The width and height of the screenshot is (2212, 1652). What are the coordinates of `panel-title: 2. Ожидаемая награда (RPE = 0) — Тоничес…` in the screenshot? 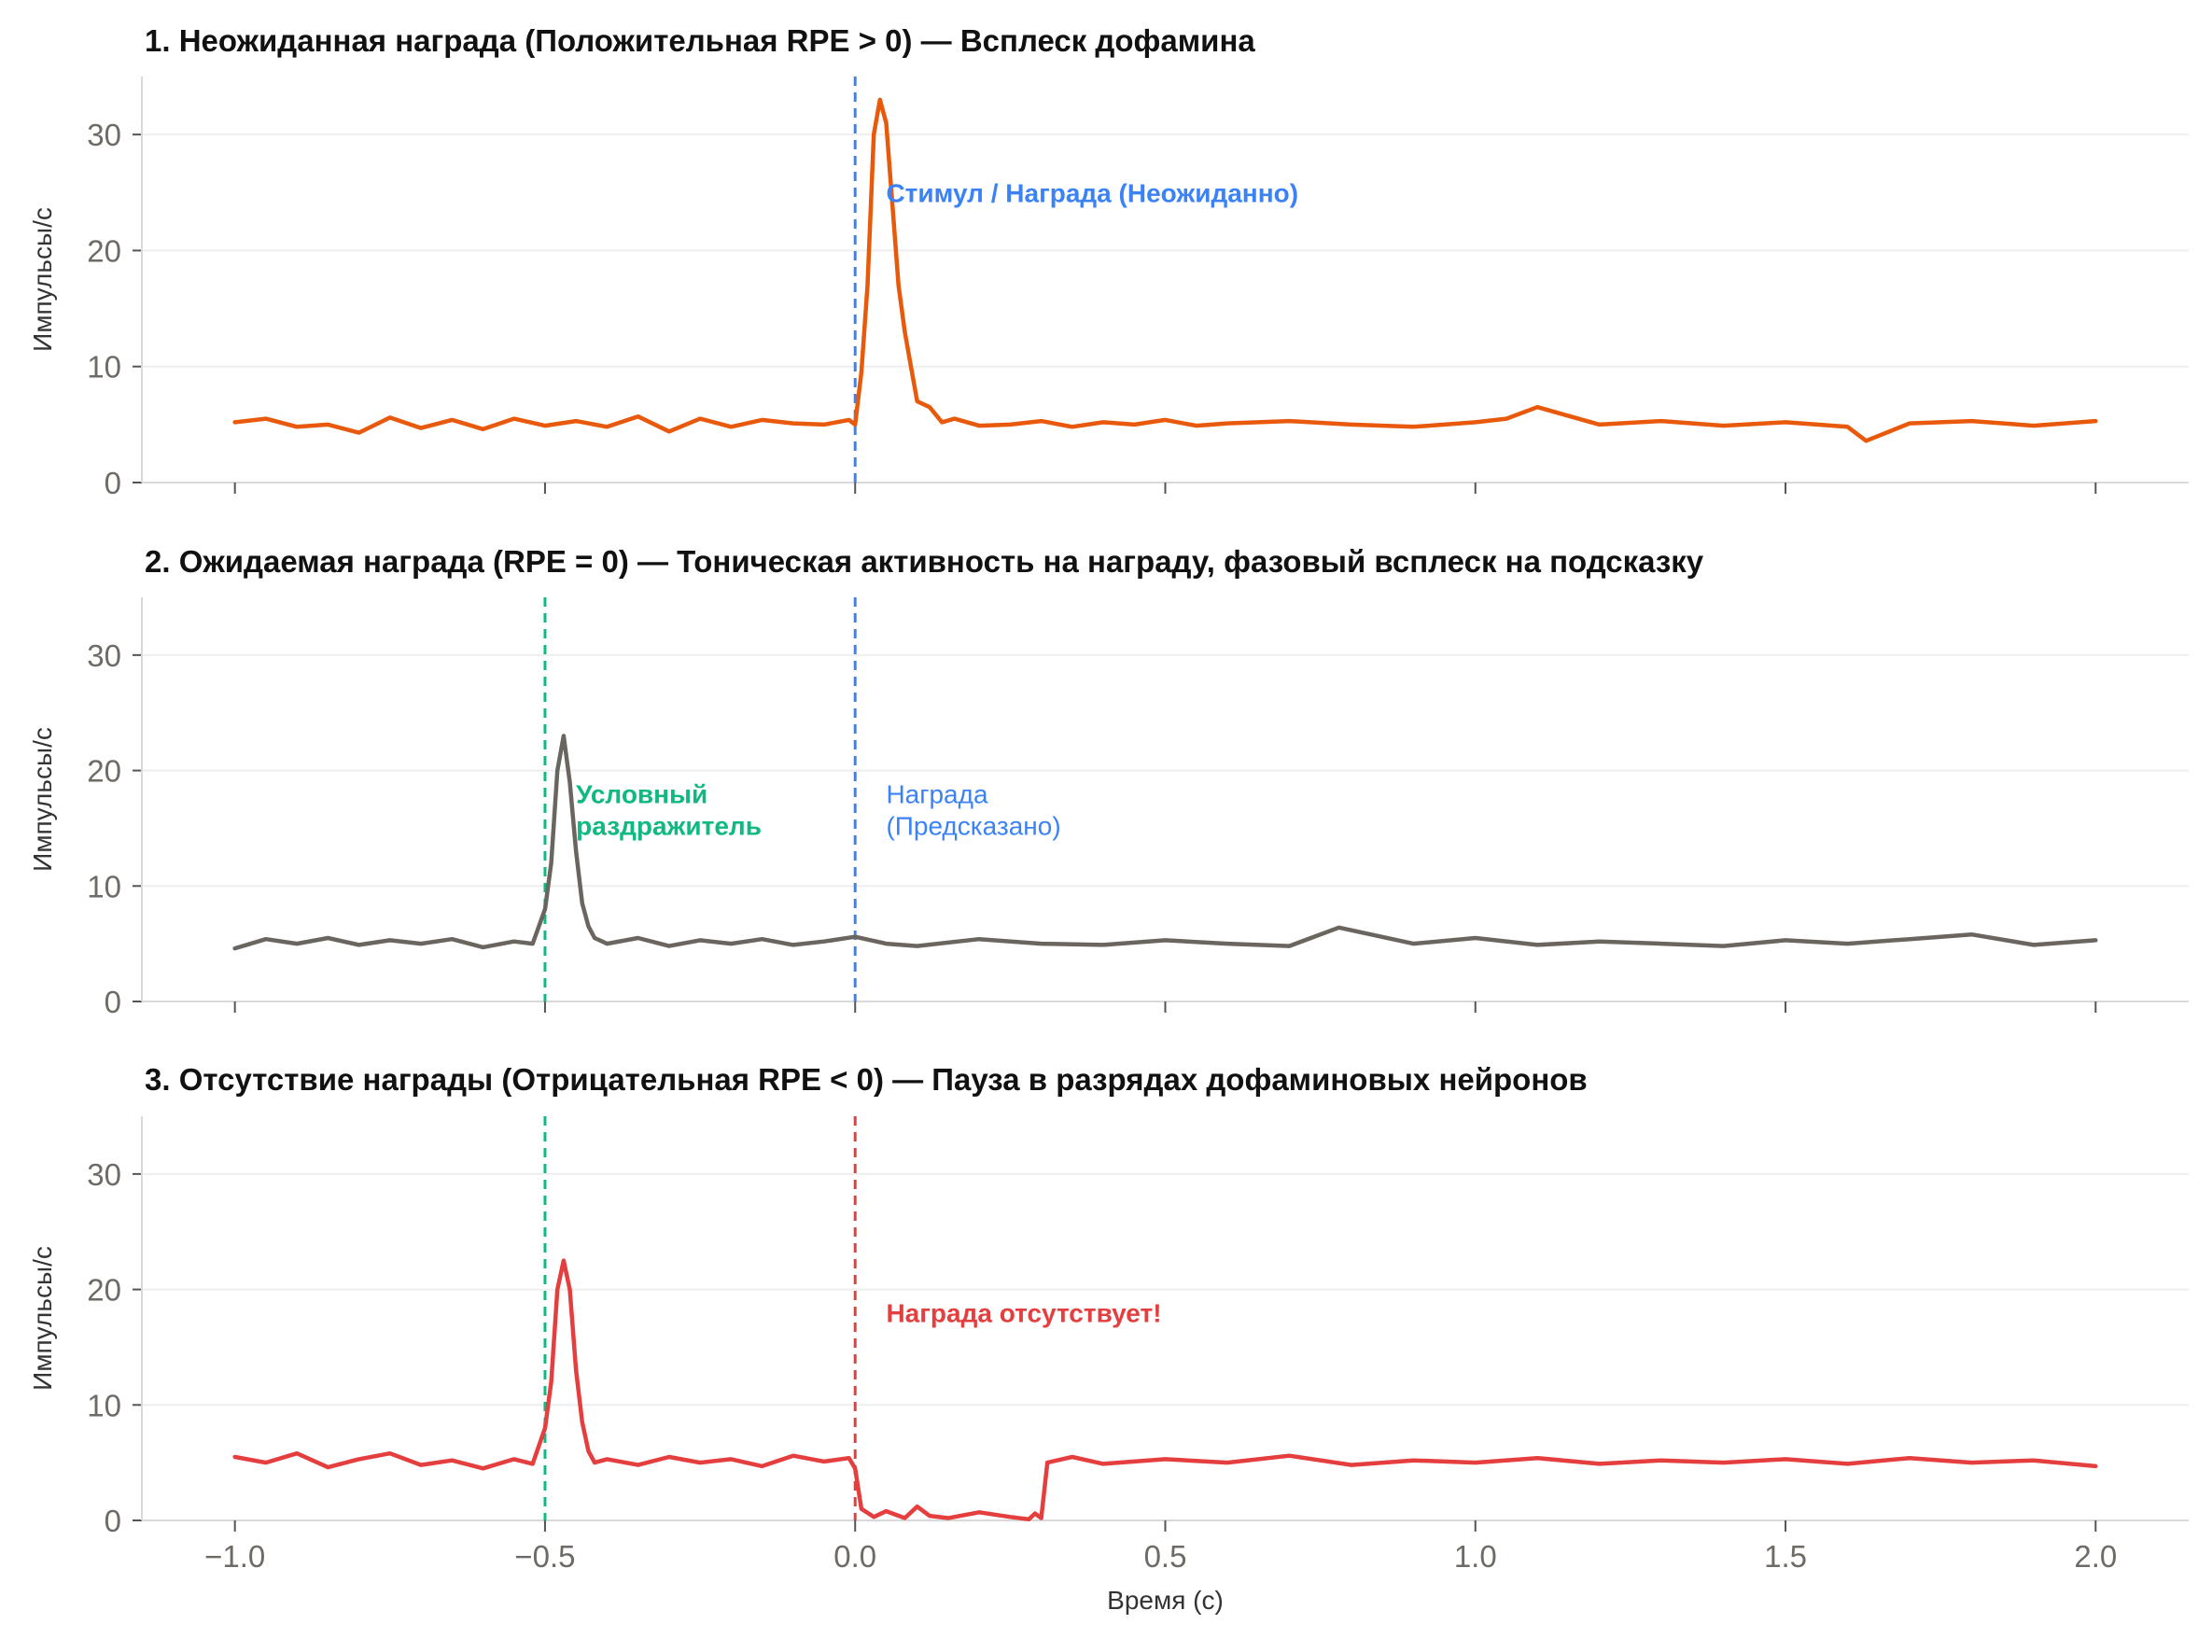 It's located at (924, 561).